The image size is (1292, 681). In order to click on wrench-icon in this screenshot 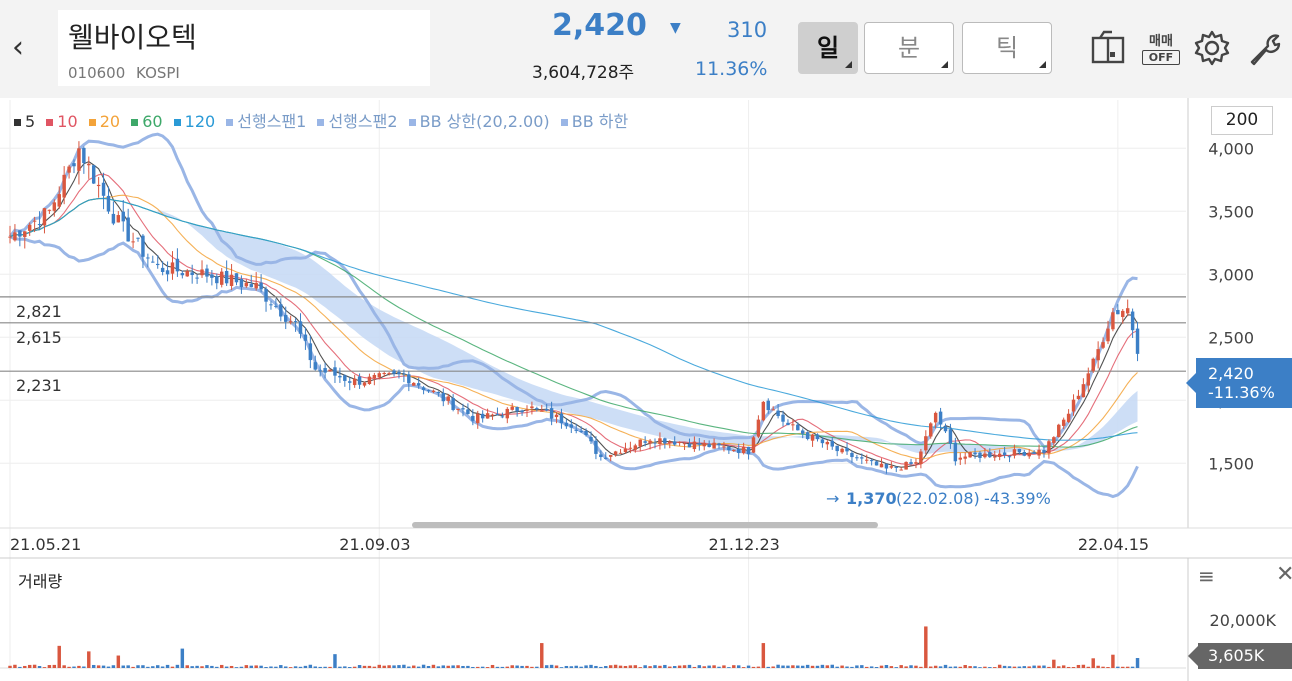, I will do `click(1264, 48)`.